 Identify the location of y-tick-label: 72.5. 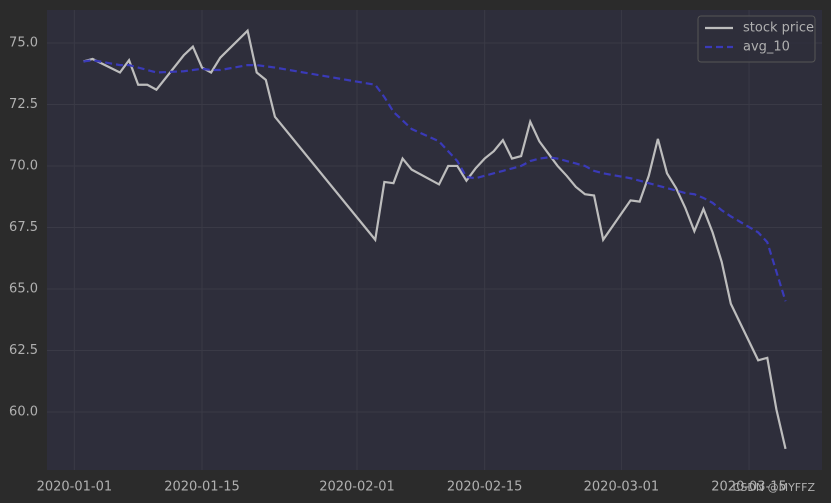
(23, 104).